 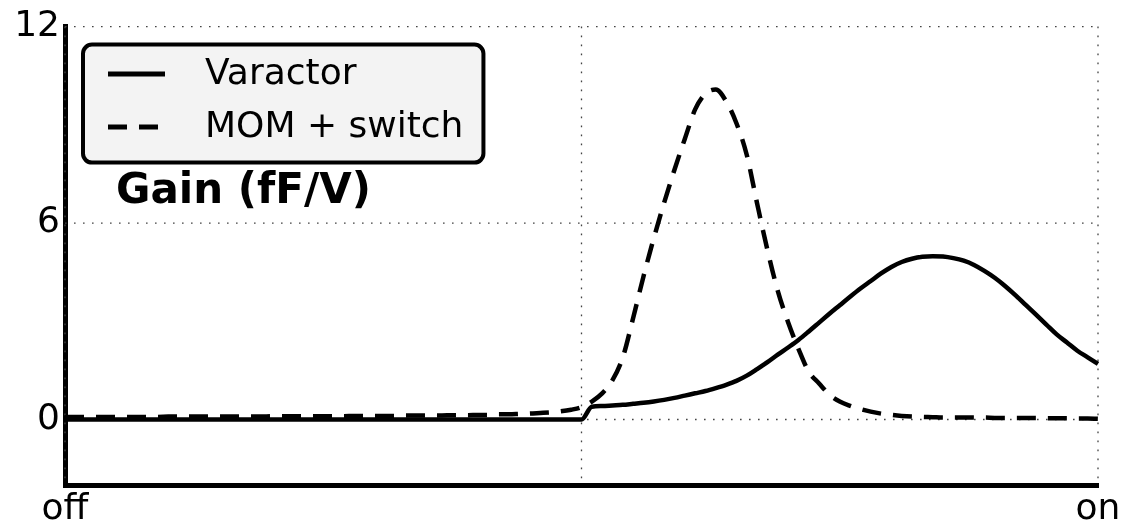 What do you see at coordinates (48, 220) in the screenshot?
I see `y-tick-label: 6` at bounding box center [48, 220].